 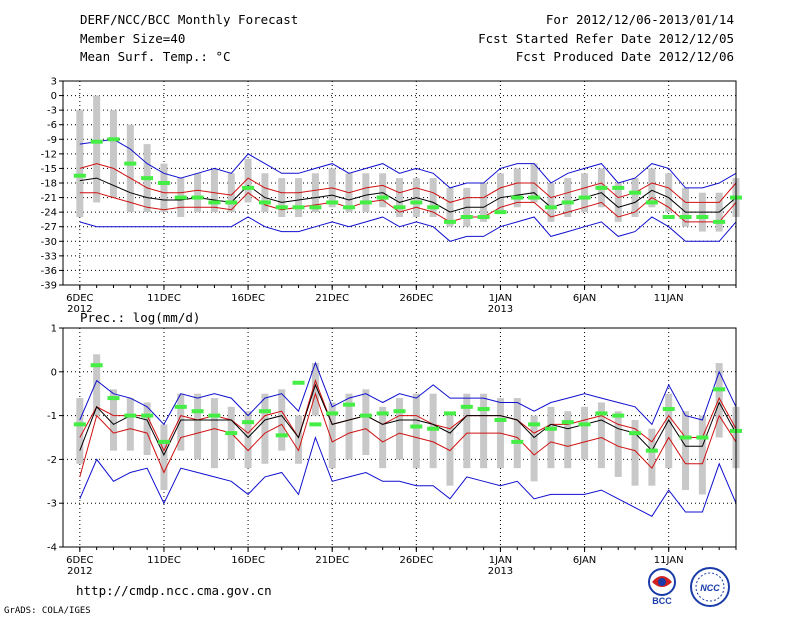 What do you see at coordinates (606, 38) in the screenshot?
I see `fcst-started-date: Fcst Started Refer Date 2012/12/05` at bounding box center [606, 38].